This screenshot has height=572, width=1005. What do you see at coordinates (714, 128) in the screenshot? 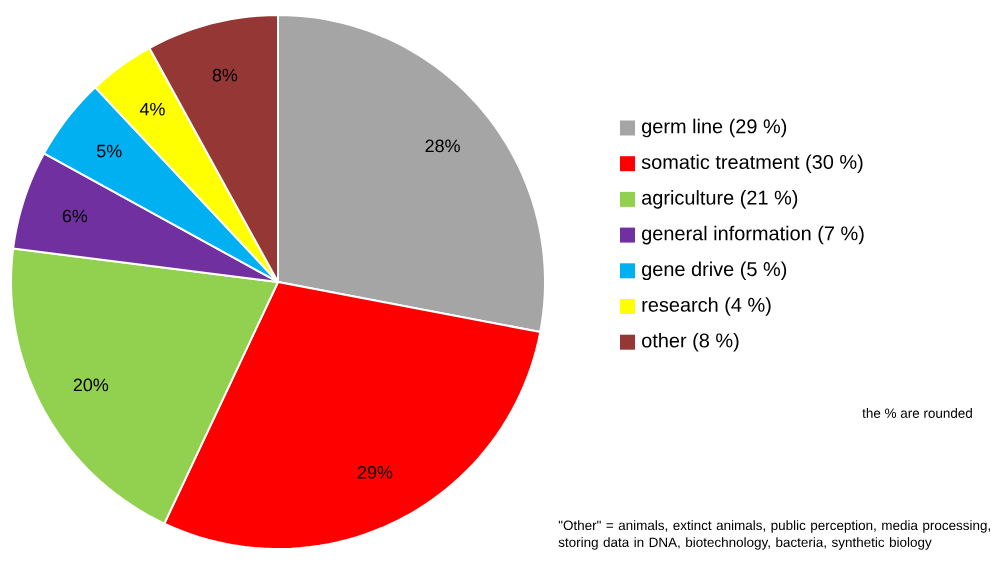
I see `legend-label: germ line (29 %)` at bounding box center [714, 128].